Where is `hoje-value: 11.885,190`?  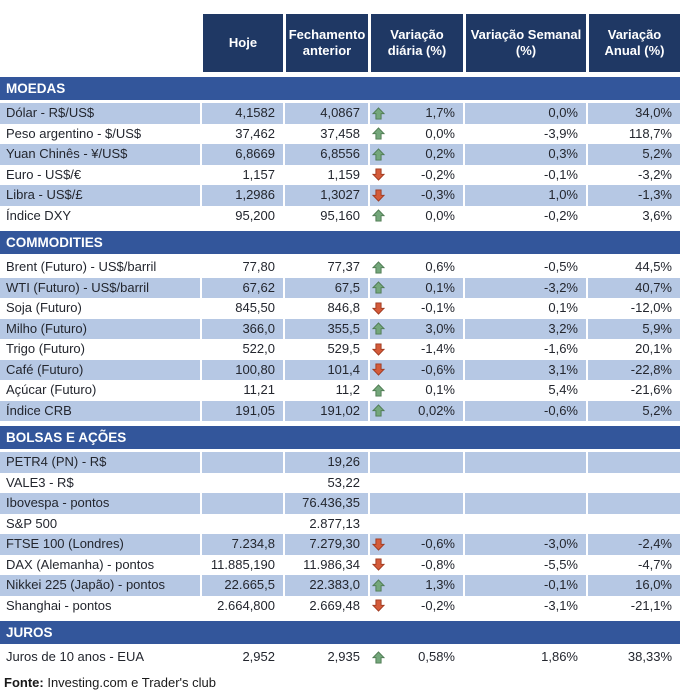
hoje-value: 11.885,190 is located at coordinates (241, 564).